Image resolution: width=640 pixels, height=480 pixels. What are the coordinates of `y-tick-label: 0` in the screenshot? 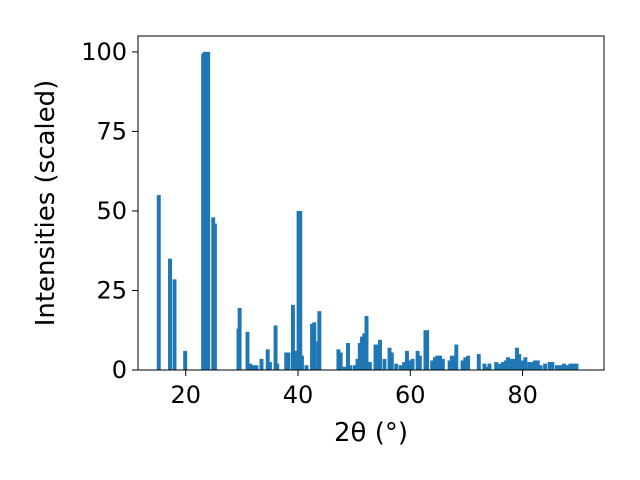 It's located at (119, 370).